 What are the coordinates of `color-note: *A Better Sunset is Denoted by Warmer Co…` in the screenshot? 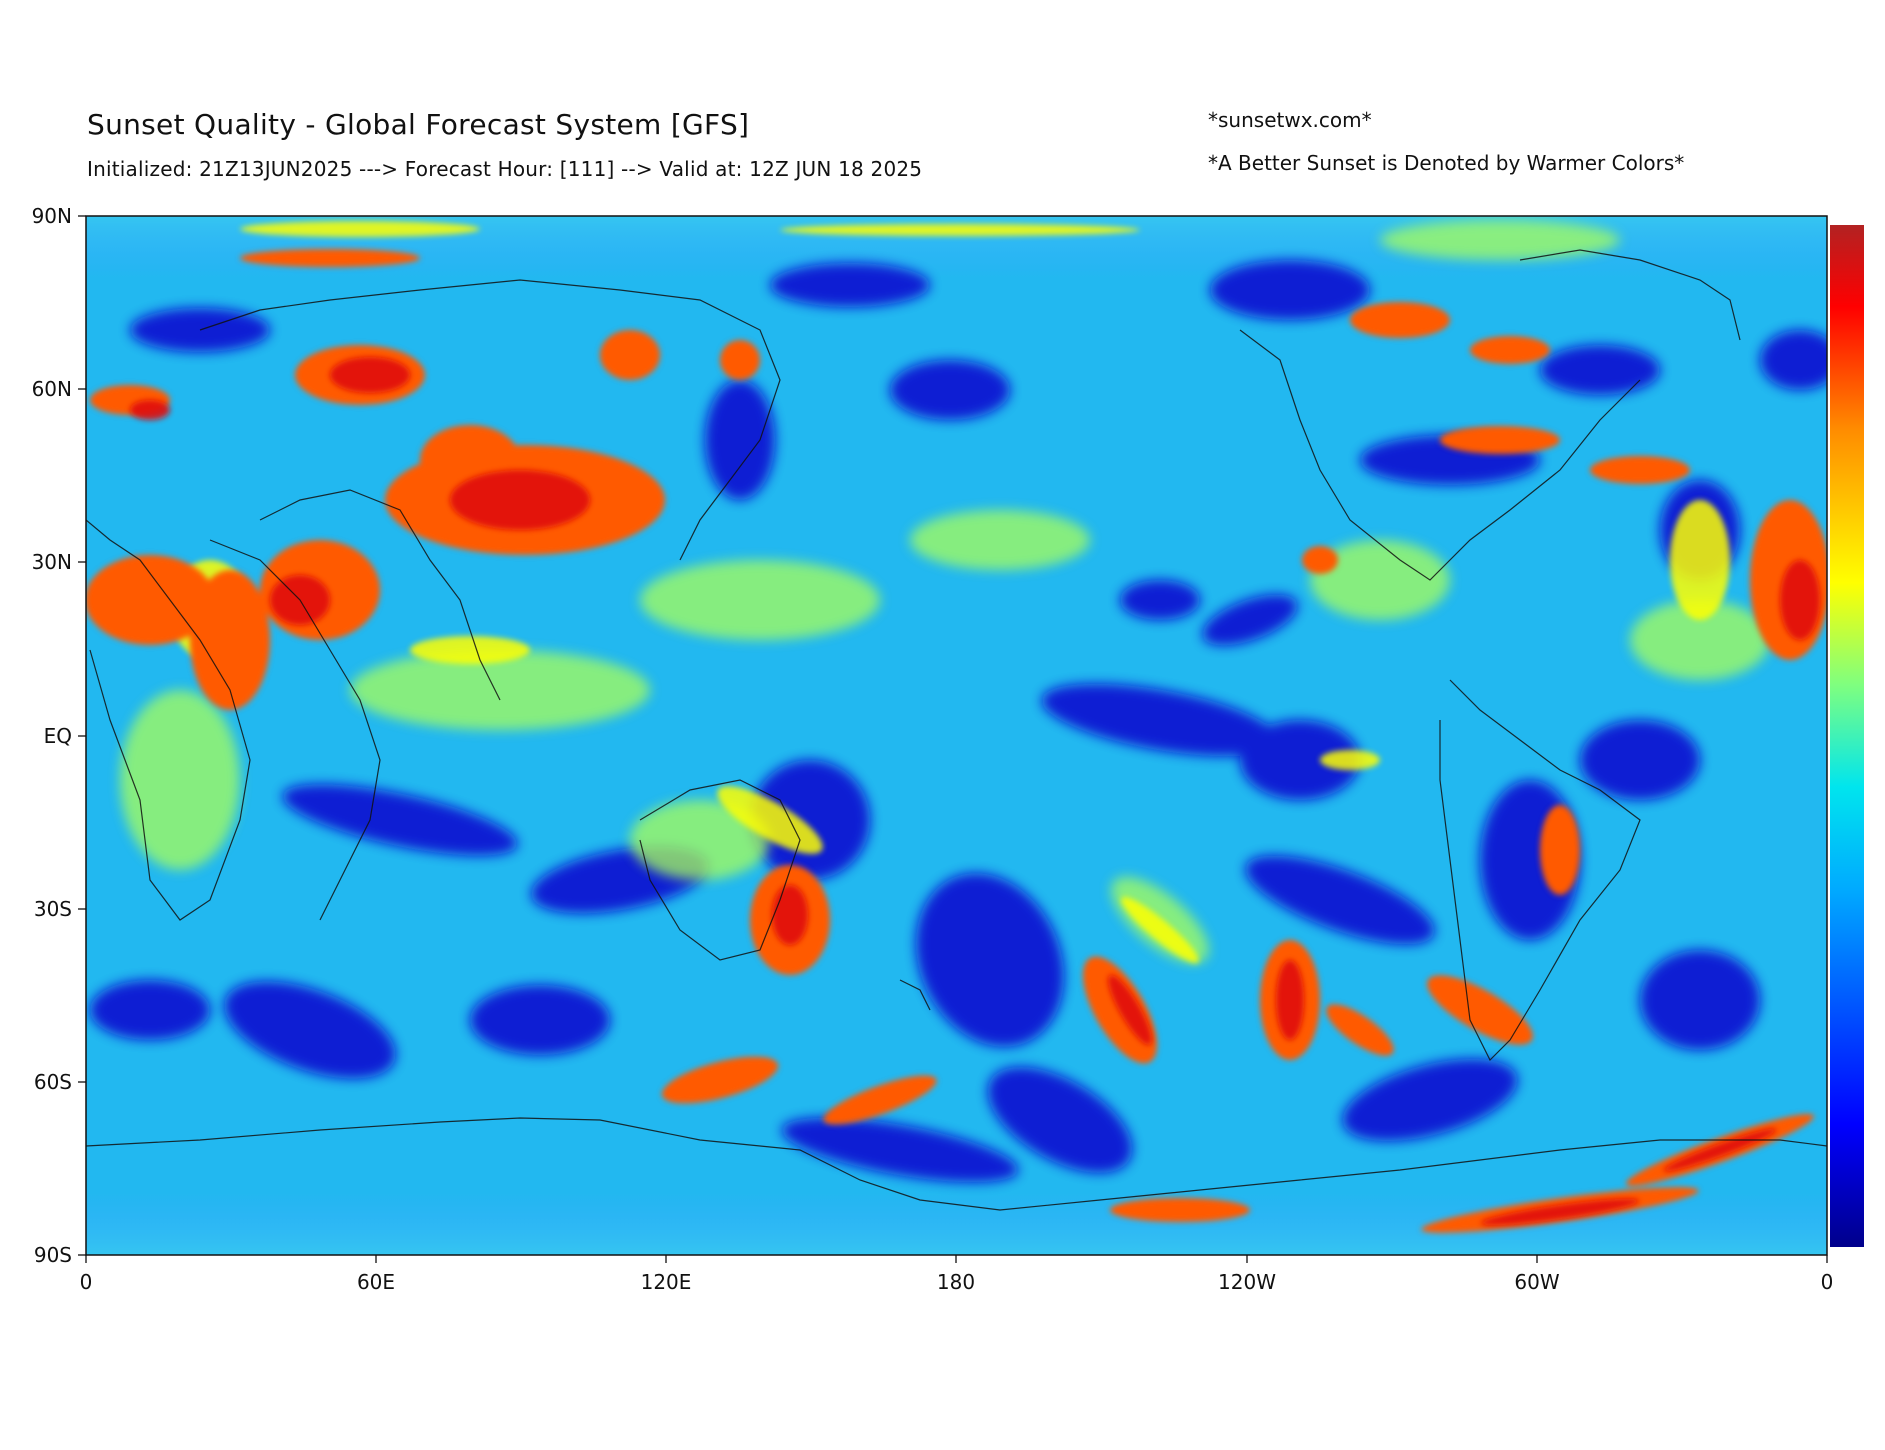 It's located at (1446, 163).